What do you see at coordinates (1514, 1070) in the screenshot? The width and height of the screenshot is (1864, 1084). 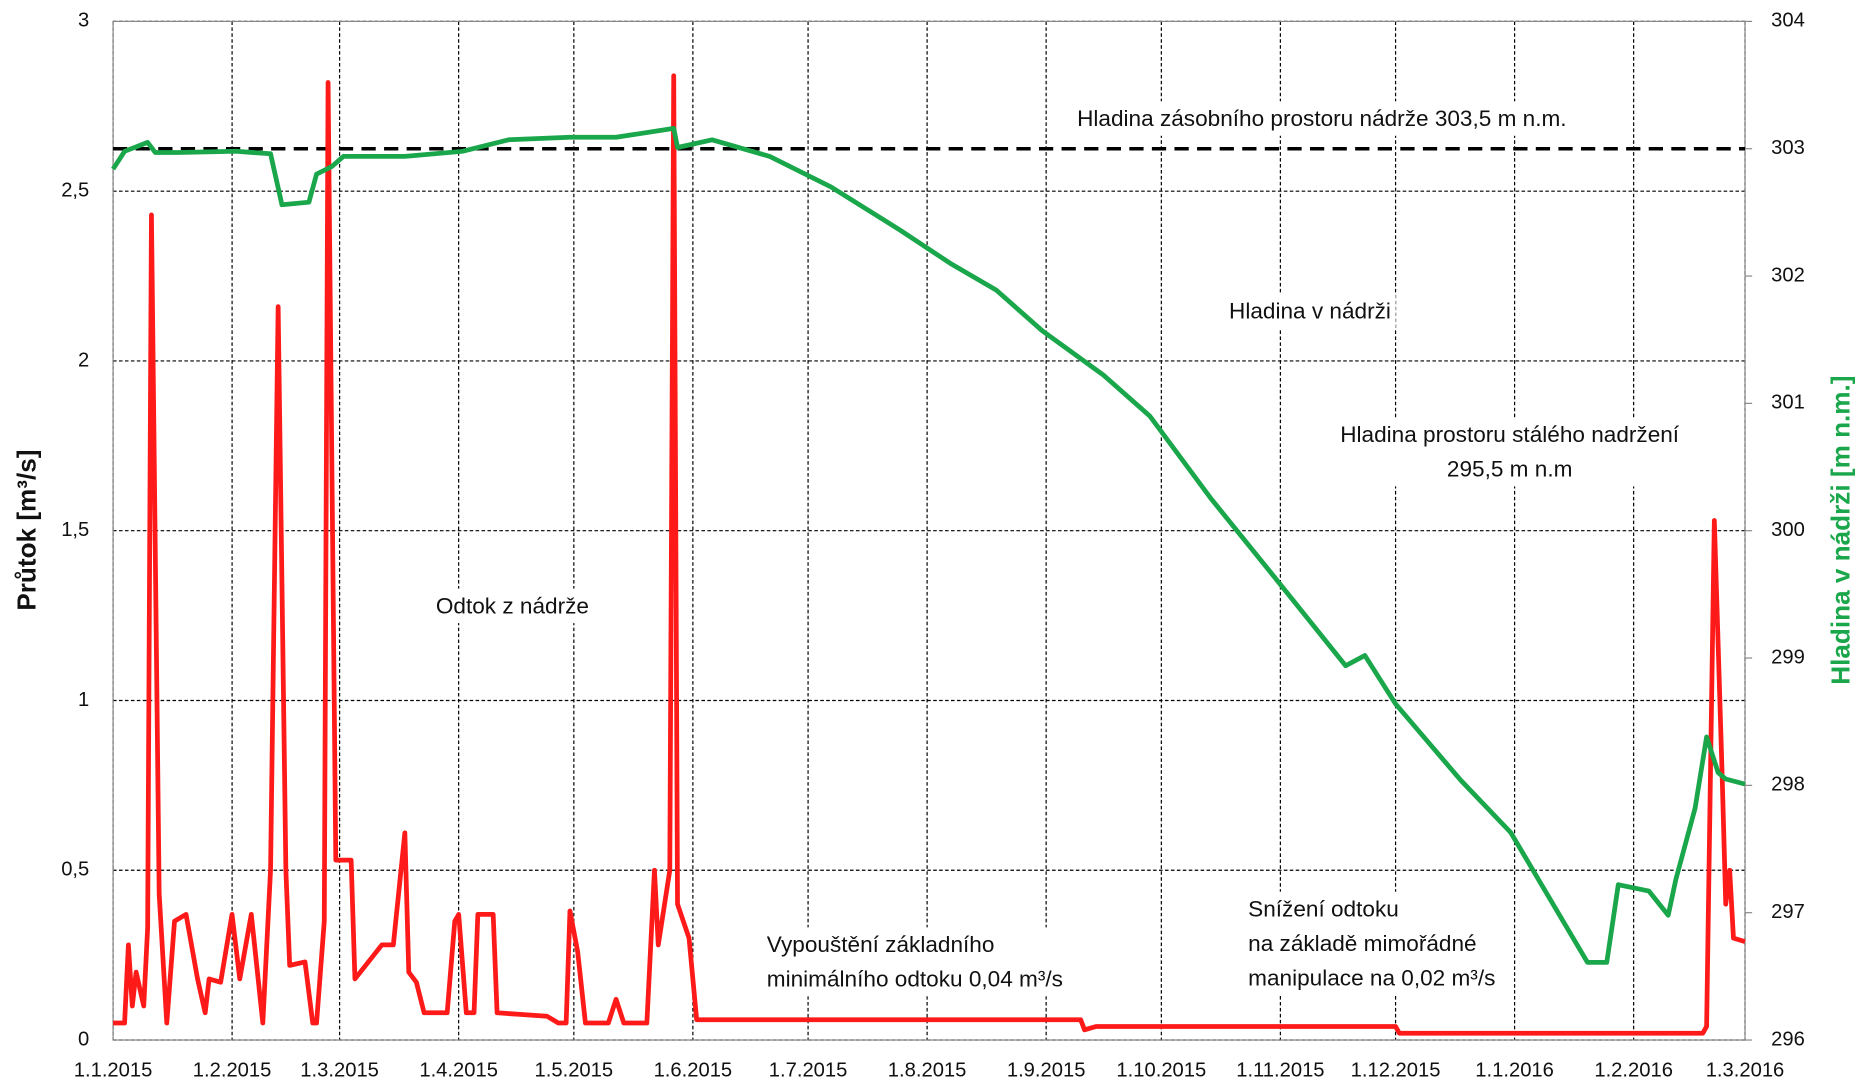 I see `x-tick-label: 1.1.2016` at bounding box center [1514, 1070].